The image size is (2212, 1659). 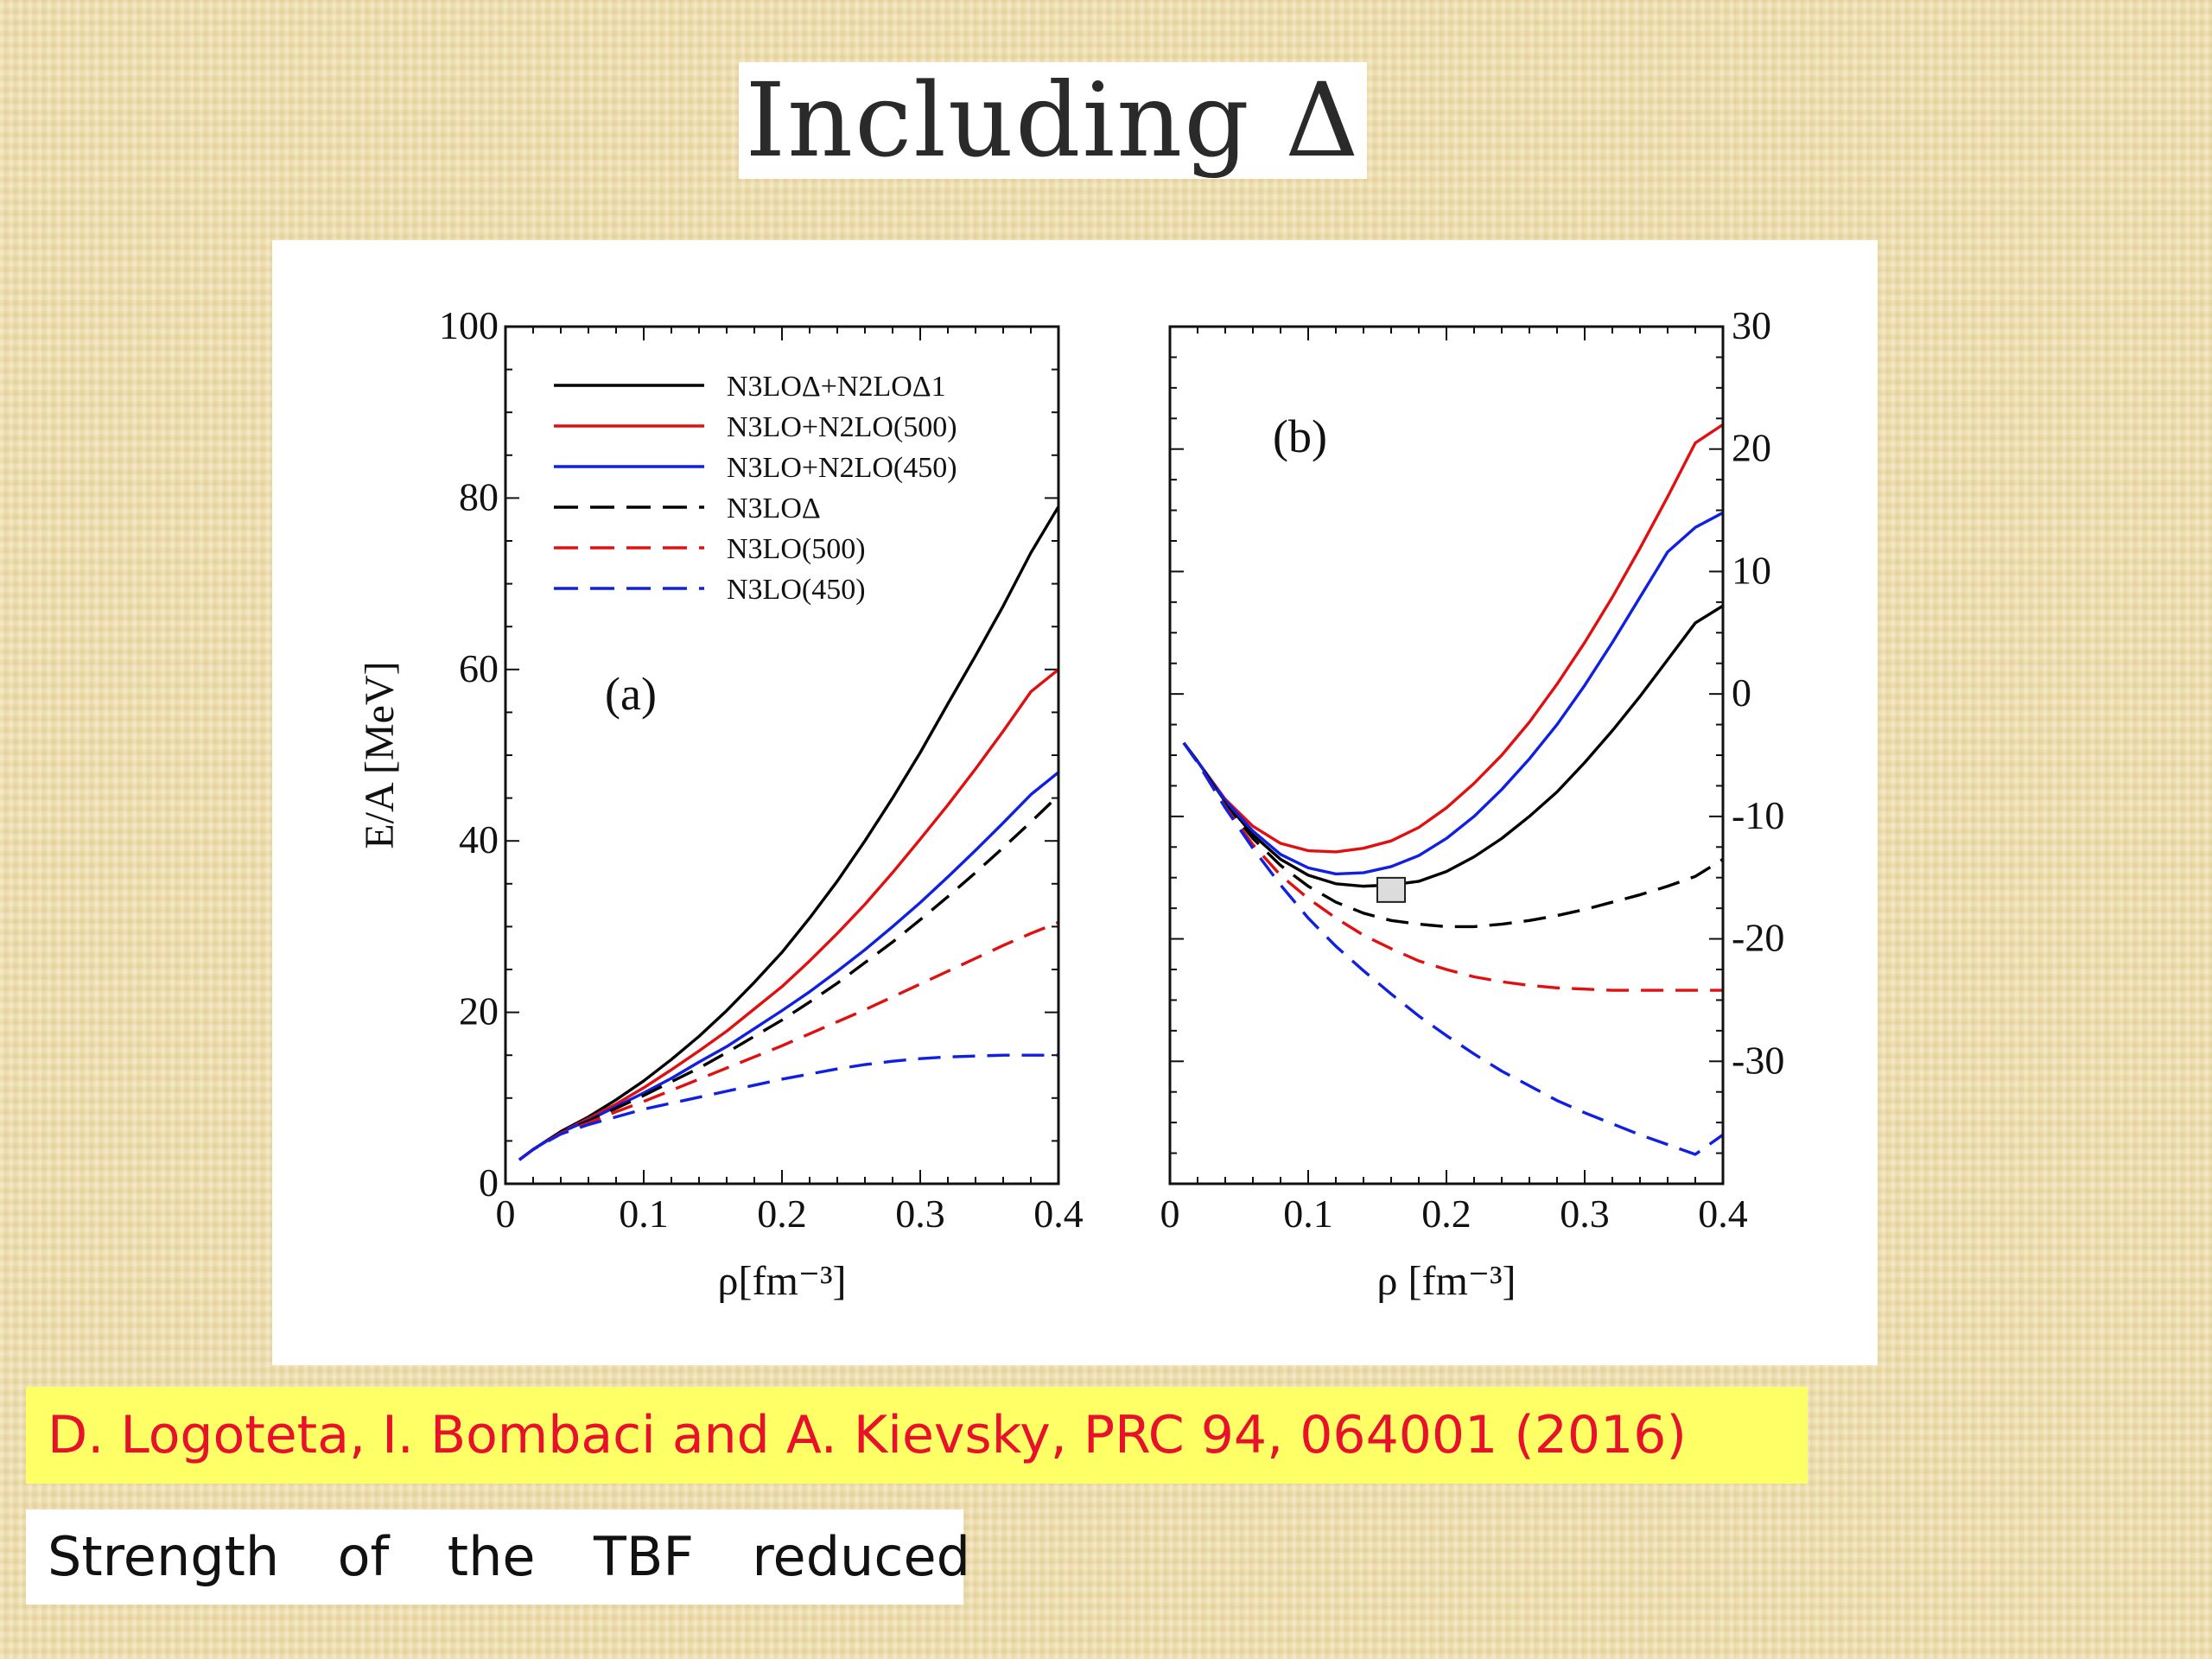 What do you see at coordinates (380, 755) in the screenshot?
I see `y-axis-label: E/A [MeV]` at bounding box center [380, 755].